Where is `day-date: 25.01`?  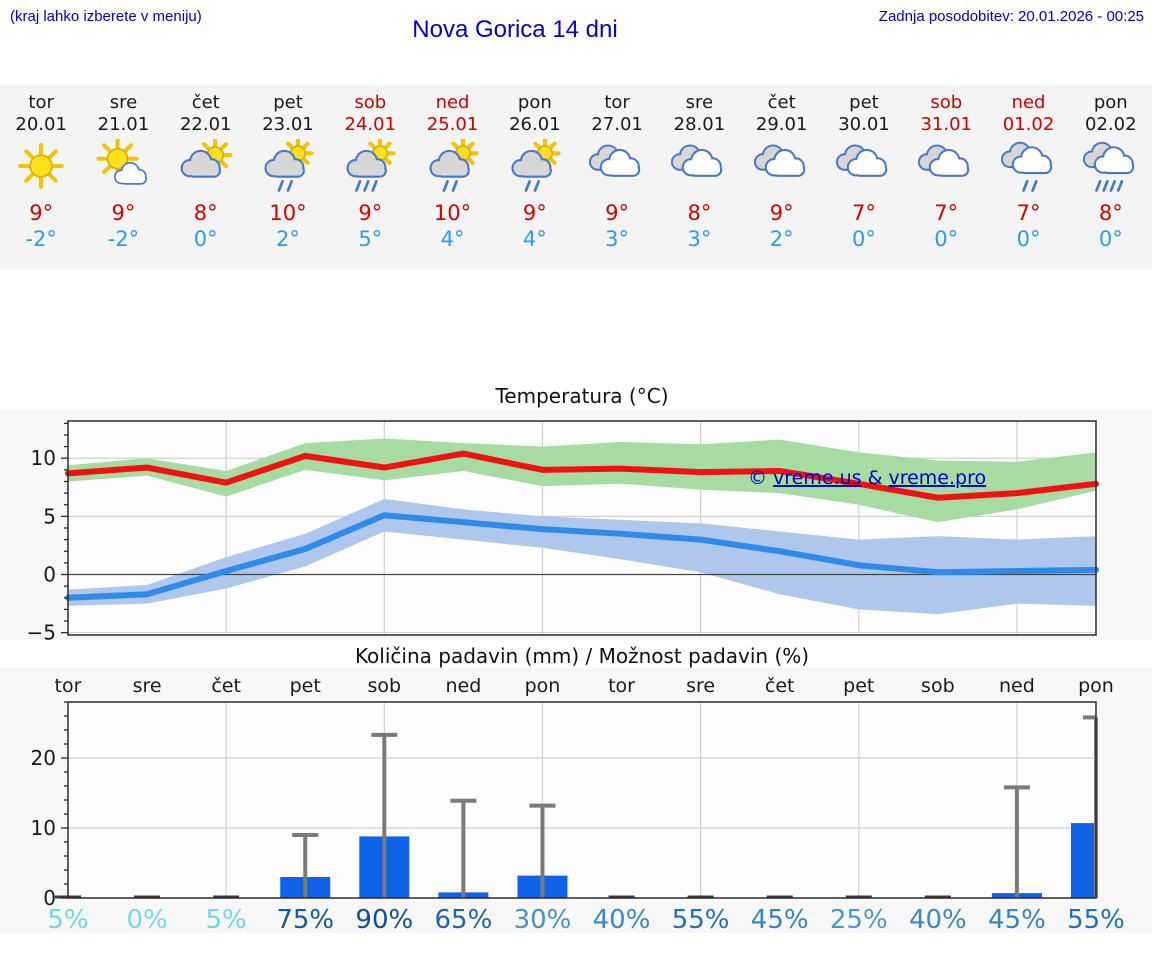
day-date: 25.01 is located at coordinates (452, 124).